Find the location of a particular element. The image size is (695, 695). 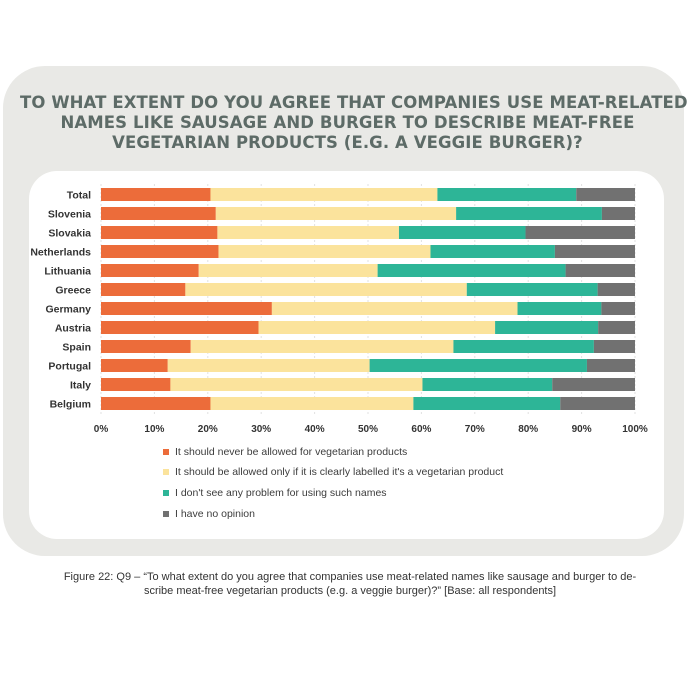

category-label: Total is located at coordinates (79, 196).